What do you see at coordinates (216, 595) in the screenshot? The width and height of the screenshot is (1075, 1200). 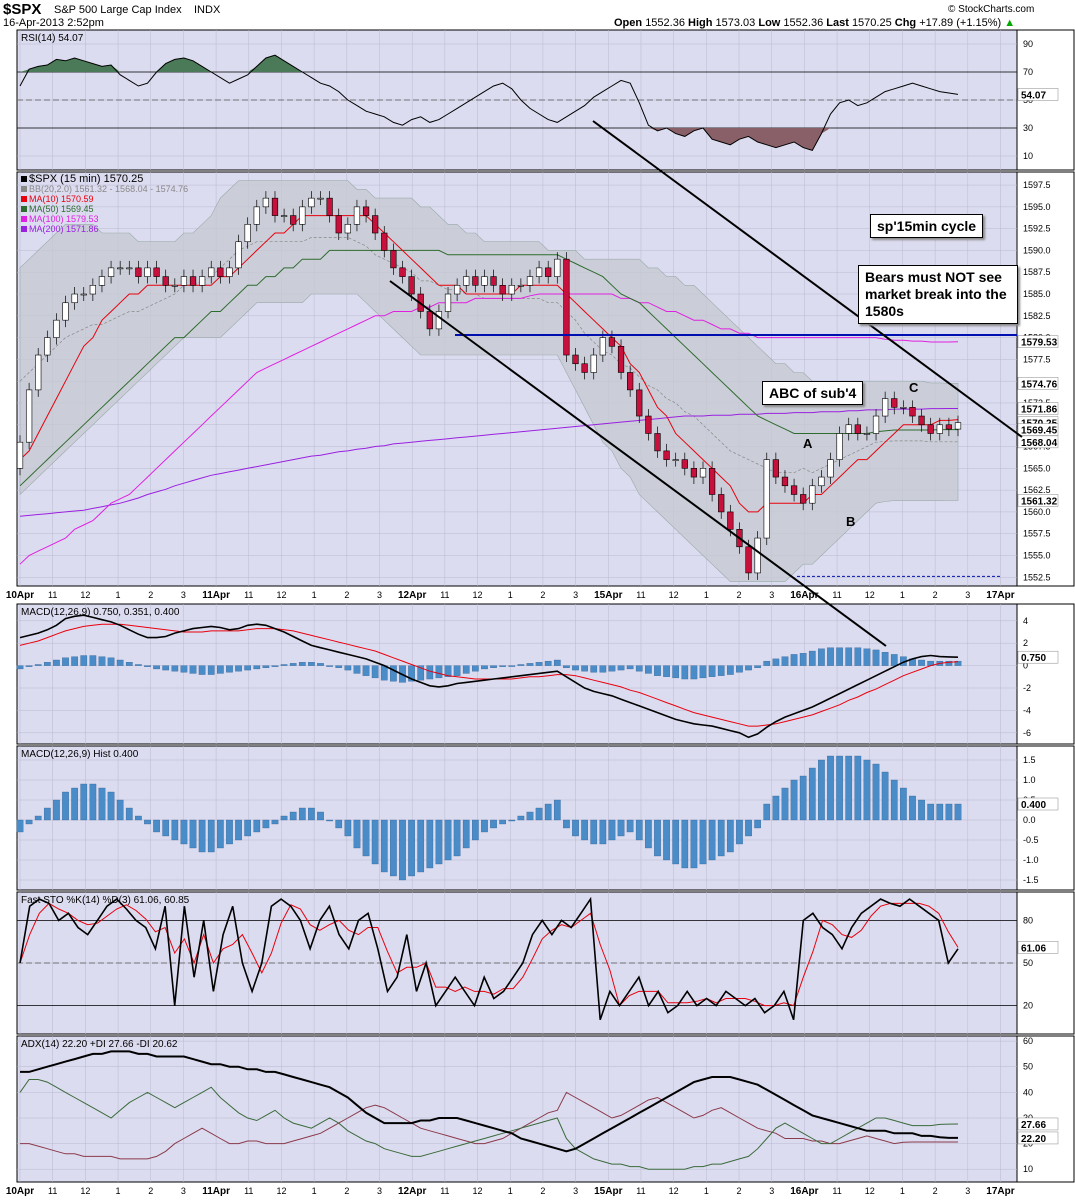 I see `x-tick-label: 11Apr` at bounding box center [216, 595].